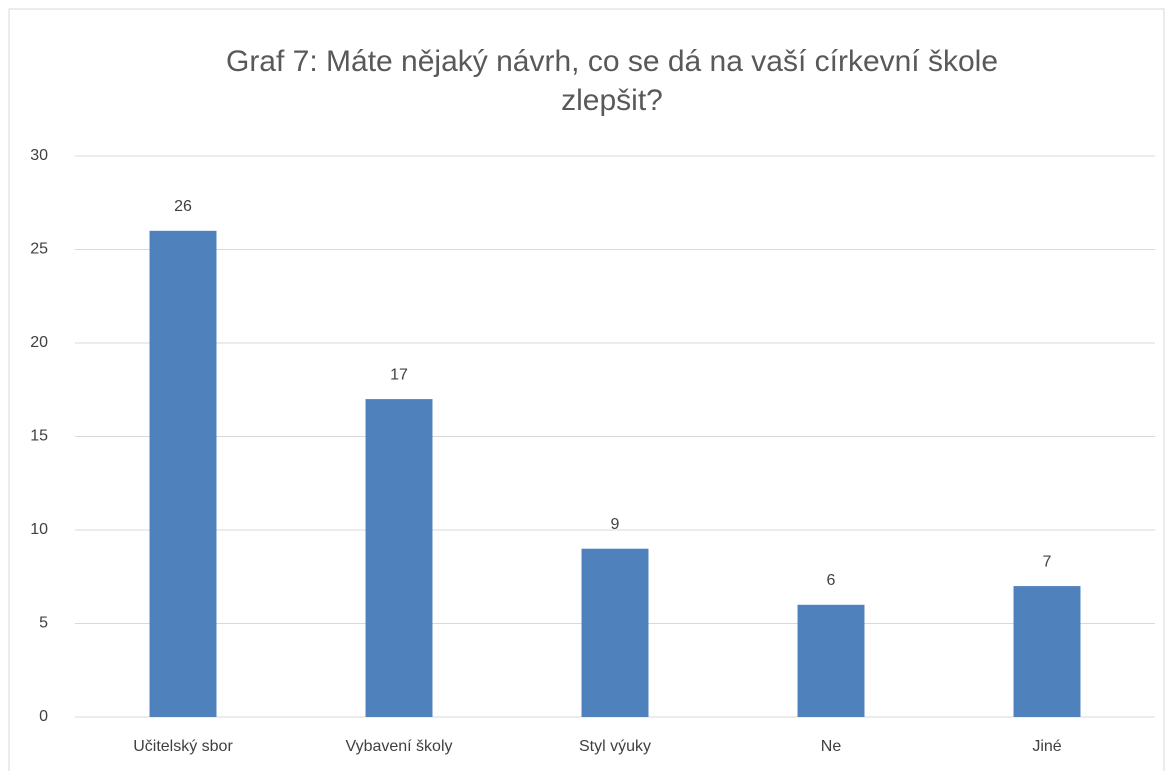 The width and height of the screenshot is (1173, 771). I want to click on x-tick-label: Učitelský sbor, so click(183, 746).